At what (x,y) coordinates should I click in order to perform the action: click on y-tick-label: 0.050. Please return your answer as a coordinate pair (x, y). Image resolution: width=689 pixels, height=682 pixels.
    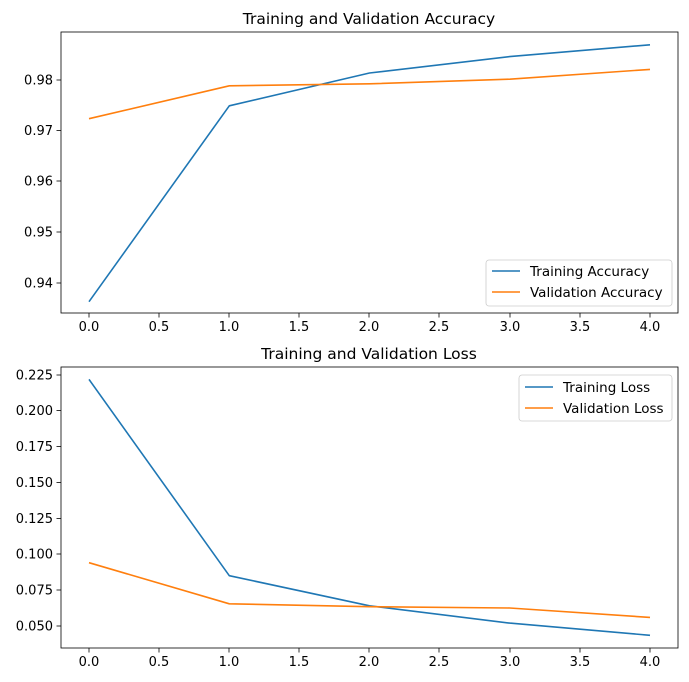
    Looking at the image, I should click on (34, 627).